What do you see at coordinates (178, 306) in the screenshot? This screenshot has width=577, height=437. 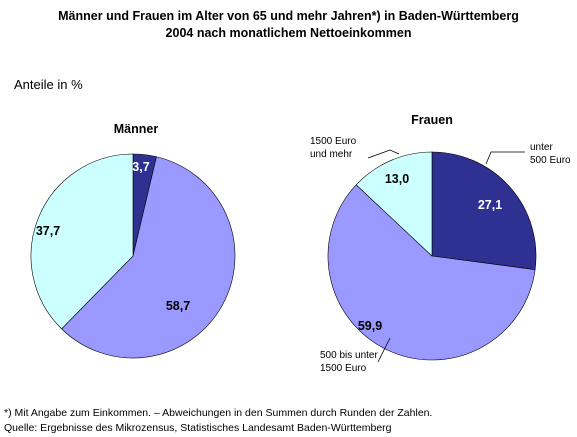 I see `pie-value-label-mnner-1: 58,7` at bounding box center [178, 306].